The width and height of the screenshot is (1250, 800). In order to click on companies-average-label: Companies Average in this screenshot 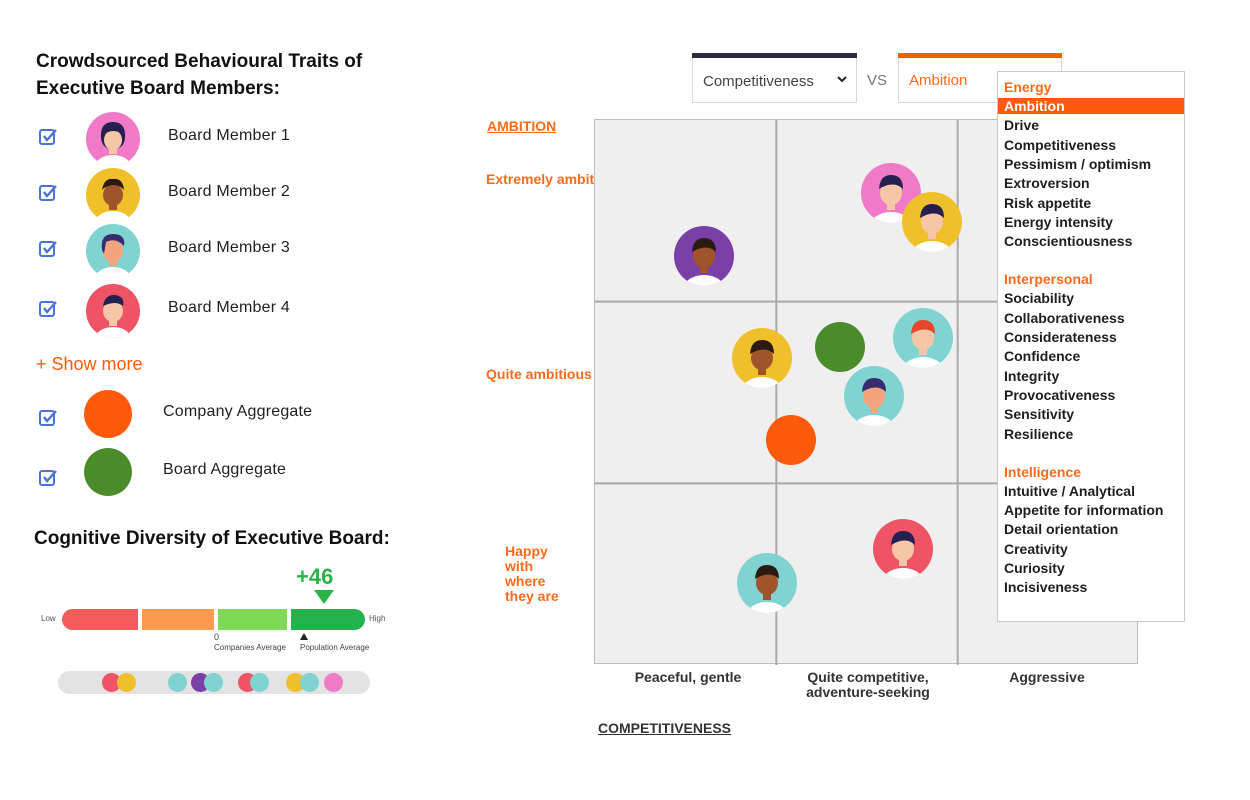, I will do `click(250, 647)`.